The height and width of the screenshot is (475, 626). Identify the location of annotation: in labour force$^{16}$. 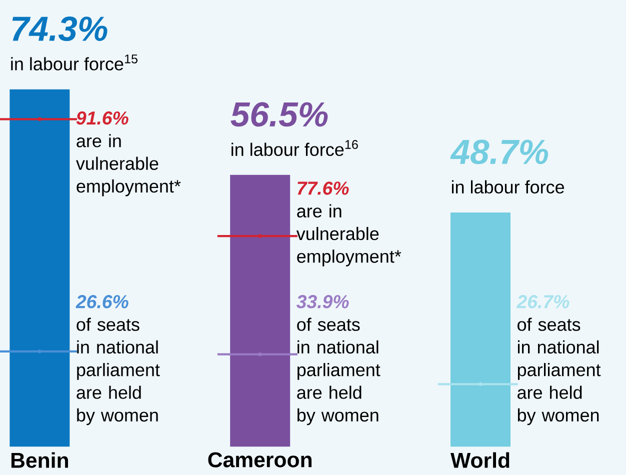
(295, 148).